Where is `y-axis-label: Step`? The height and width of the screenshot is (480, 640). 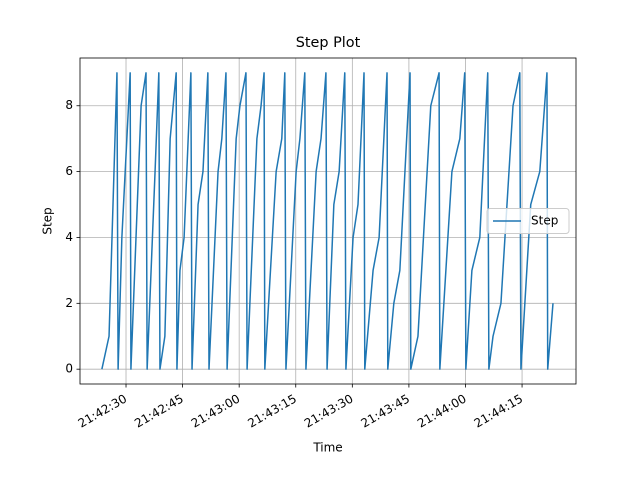
y-axis-label: Step is located at coordinates (48, 220).